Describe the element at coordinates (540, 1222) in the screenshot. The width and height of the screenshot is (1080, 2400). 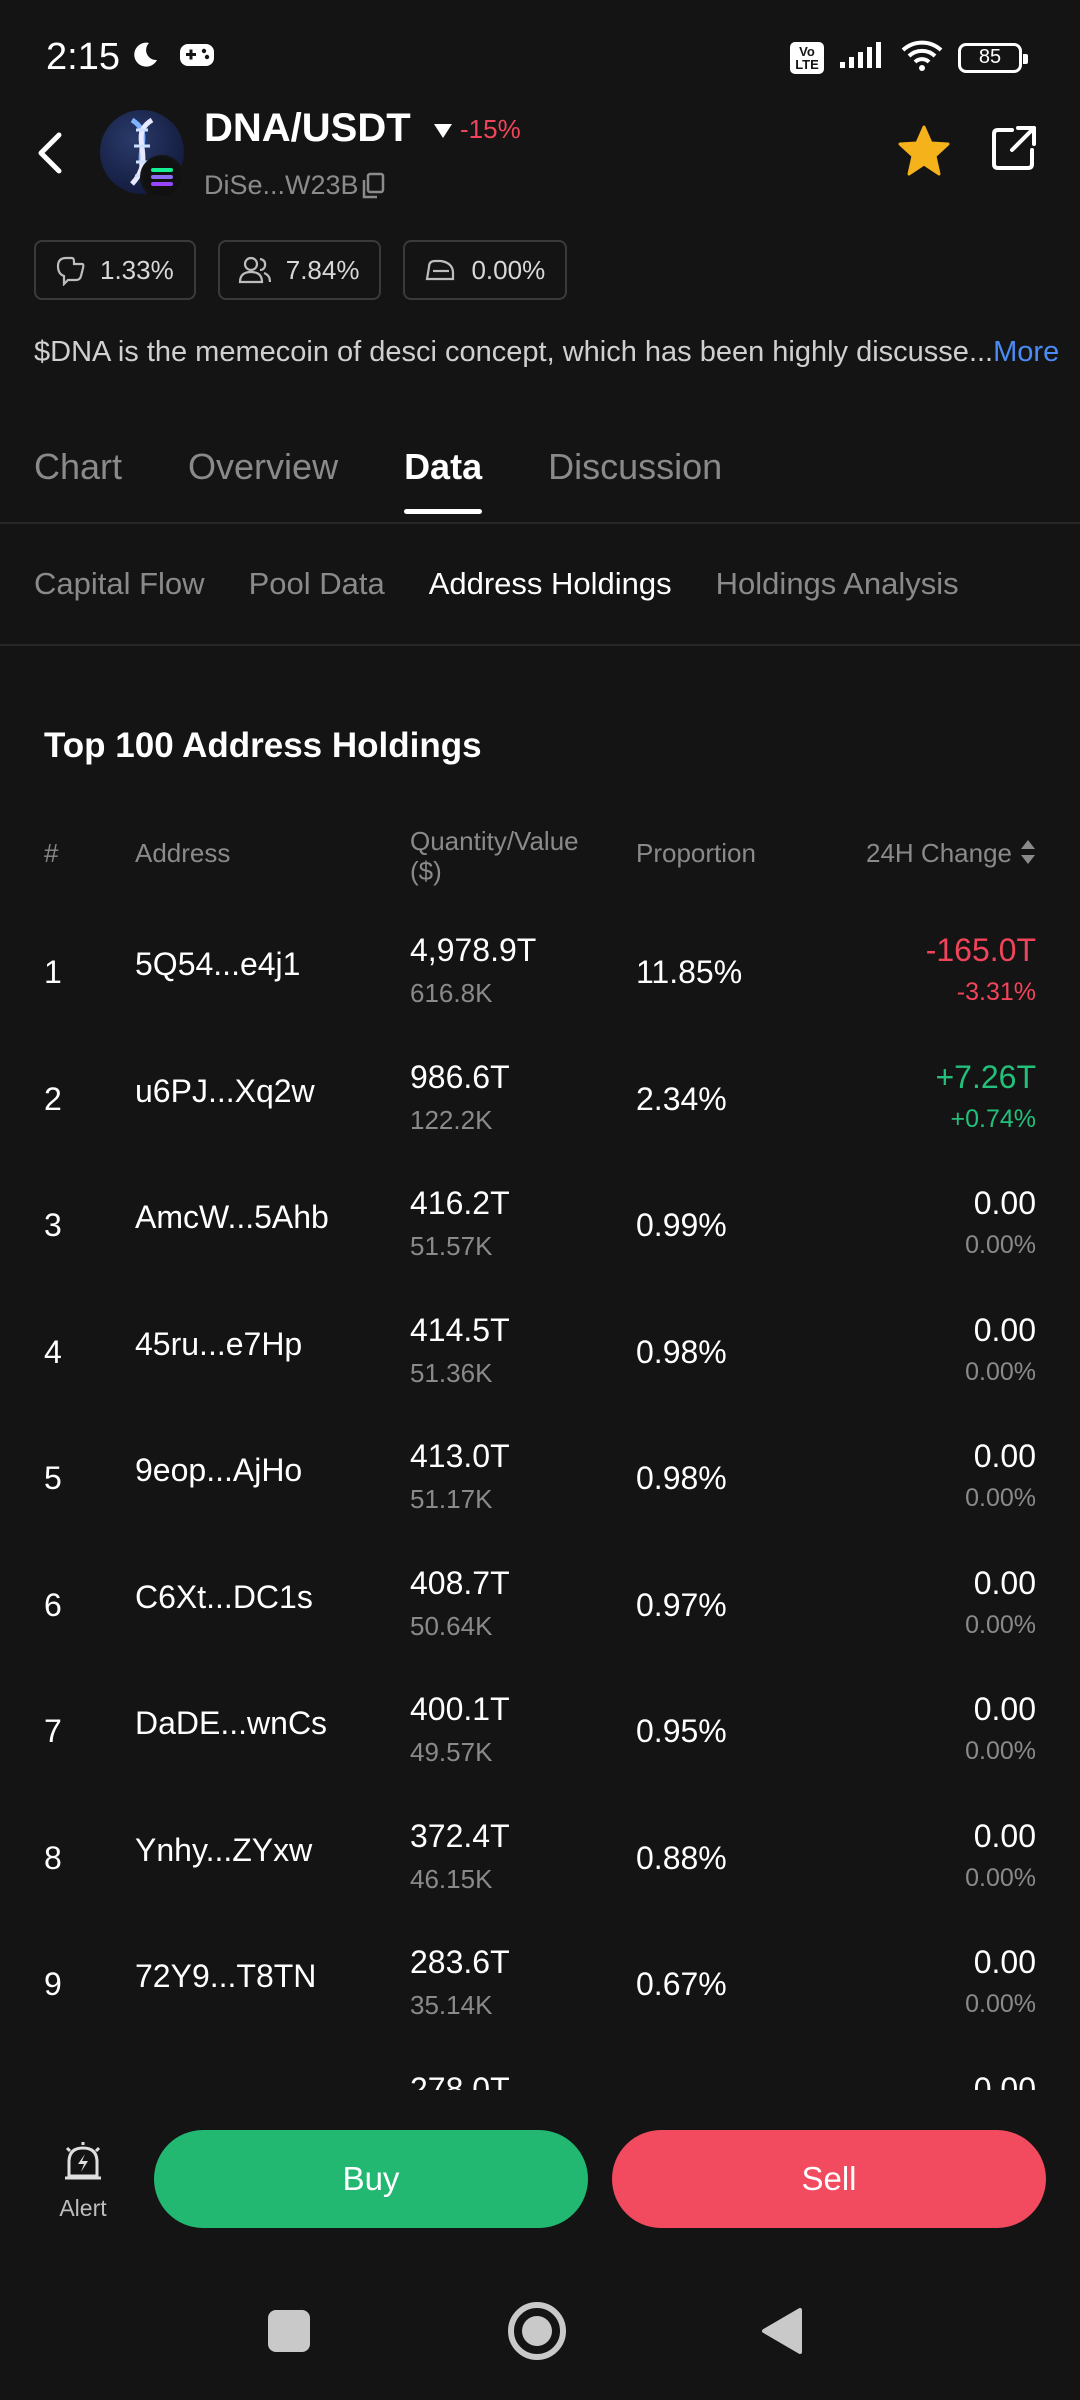
I see `table-row: 3 AmcW...5Ahb 416.2T 51.57K 0.99% 0.00 0.00%` at that location.